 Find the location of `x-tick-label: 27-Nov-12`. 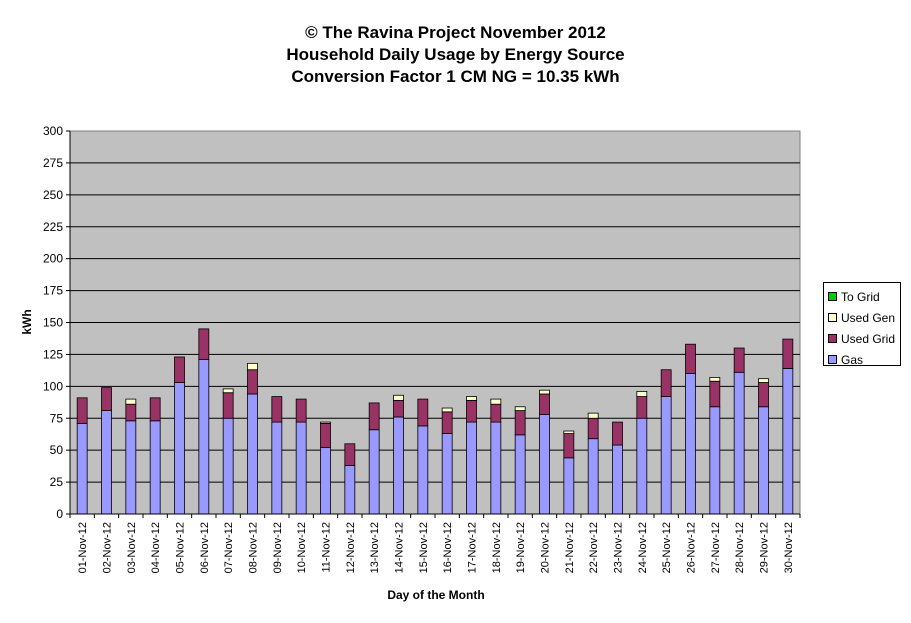

x-tick-label: 27-Nov-12 is located at coordinates (716, 547).